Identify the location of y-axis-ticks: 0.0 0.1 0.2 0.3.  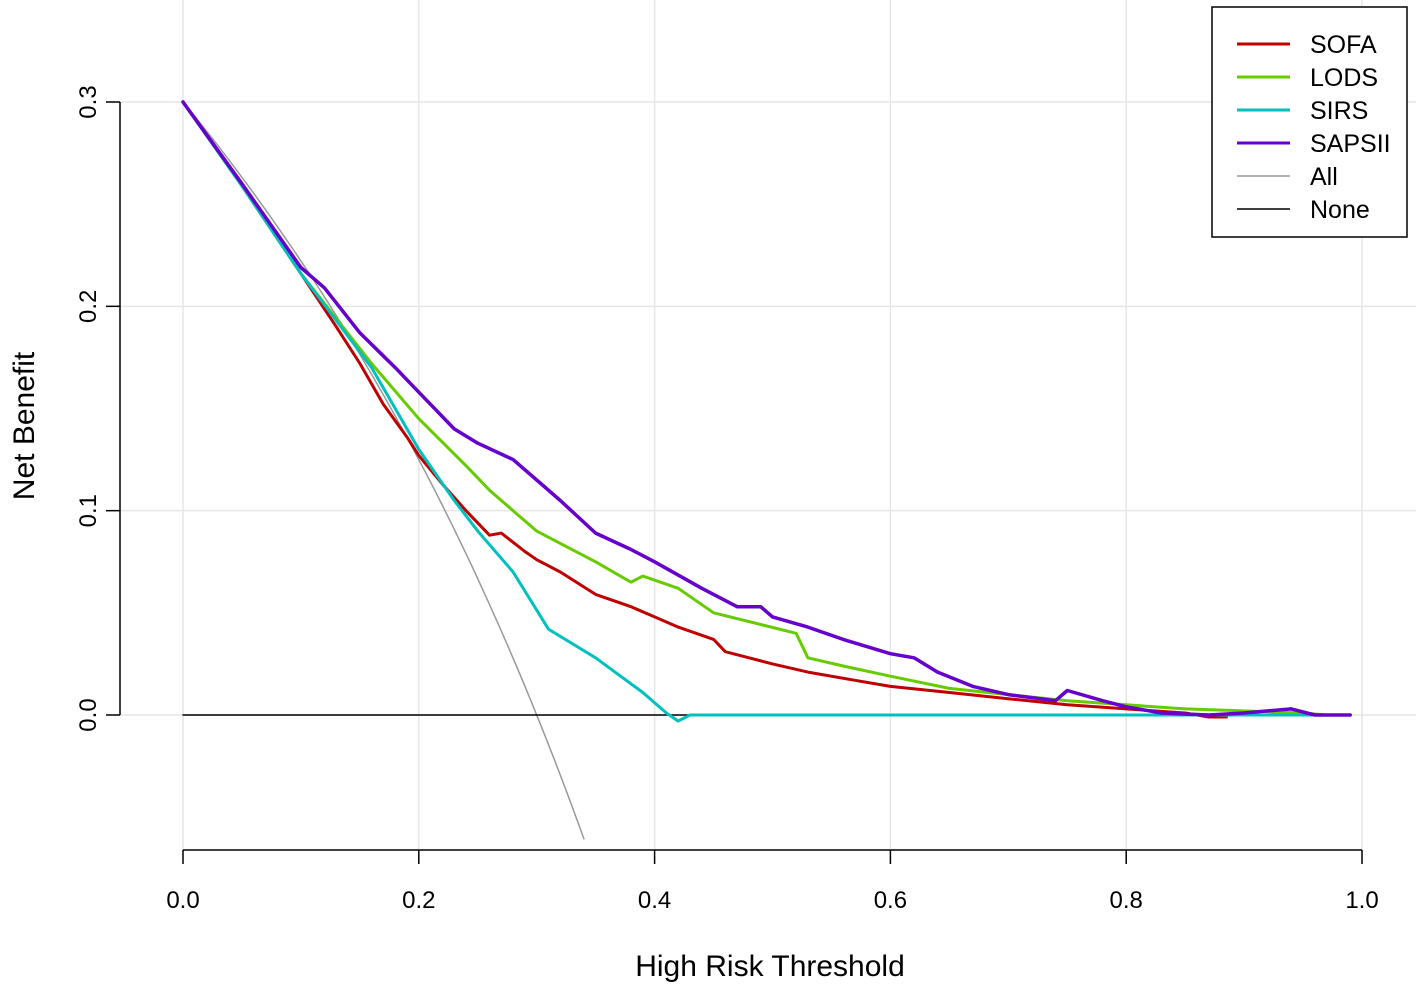
(97, 408).